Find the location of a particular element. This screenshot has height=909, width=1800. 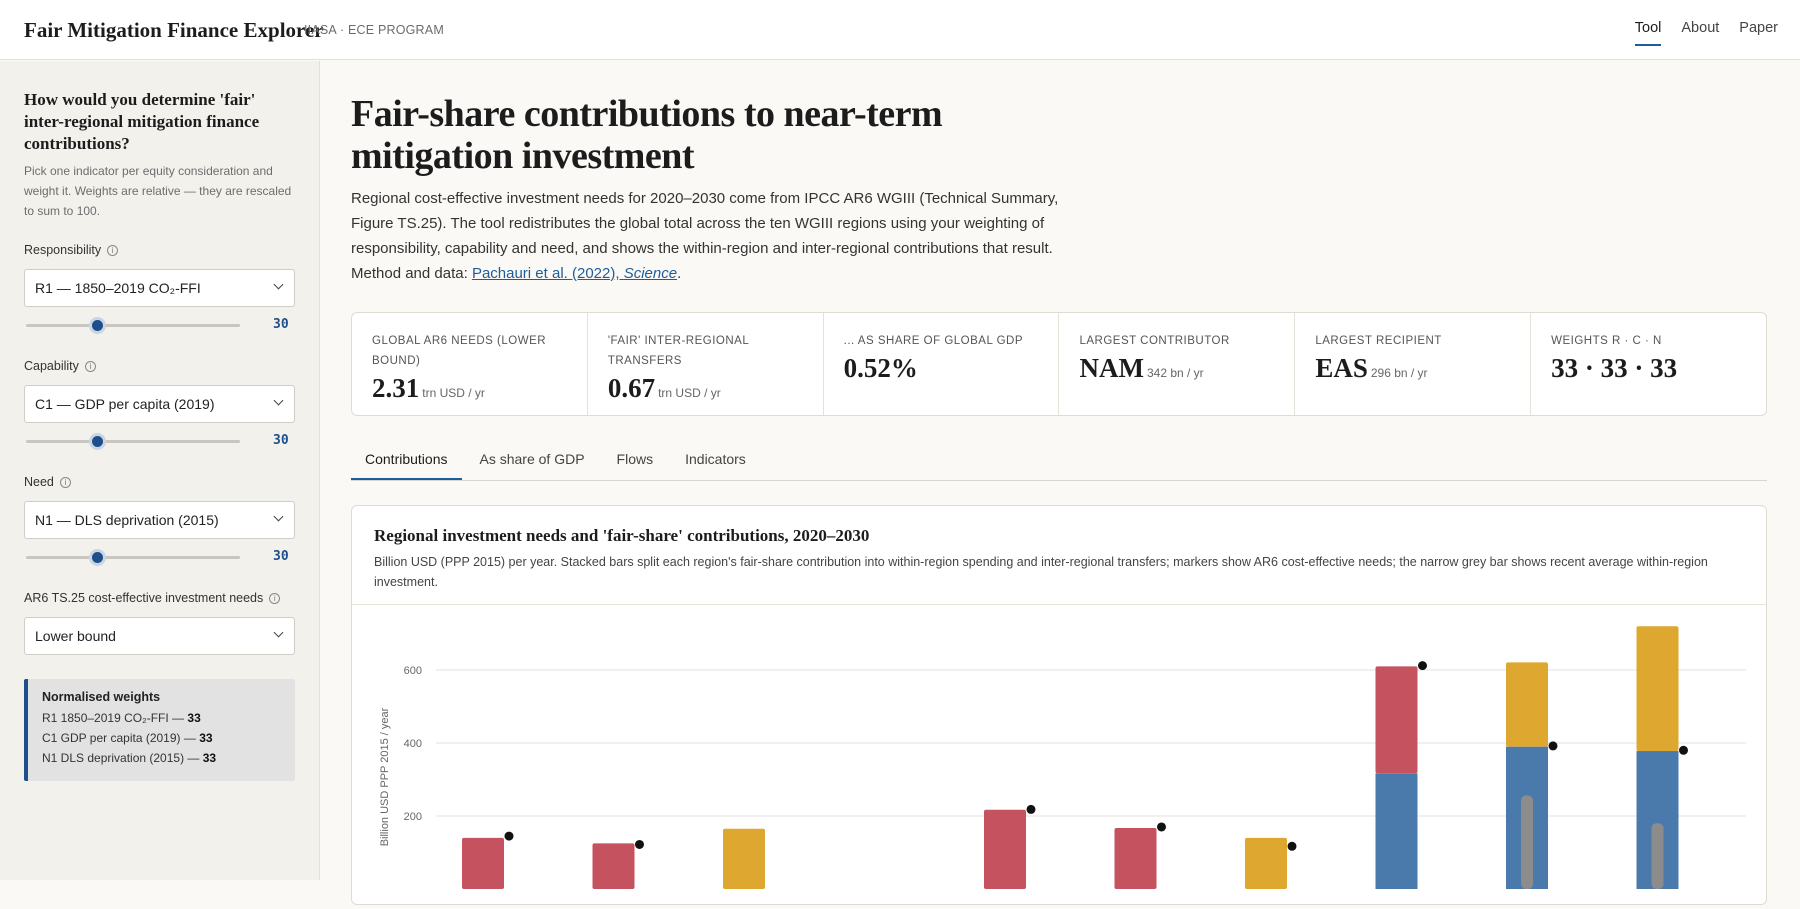

stat-label: 'Fair' inter-regional transfers is located at coordinates (678, 351).